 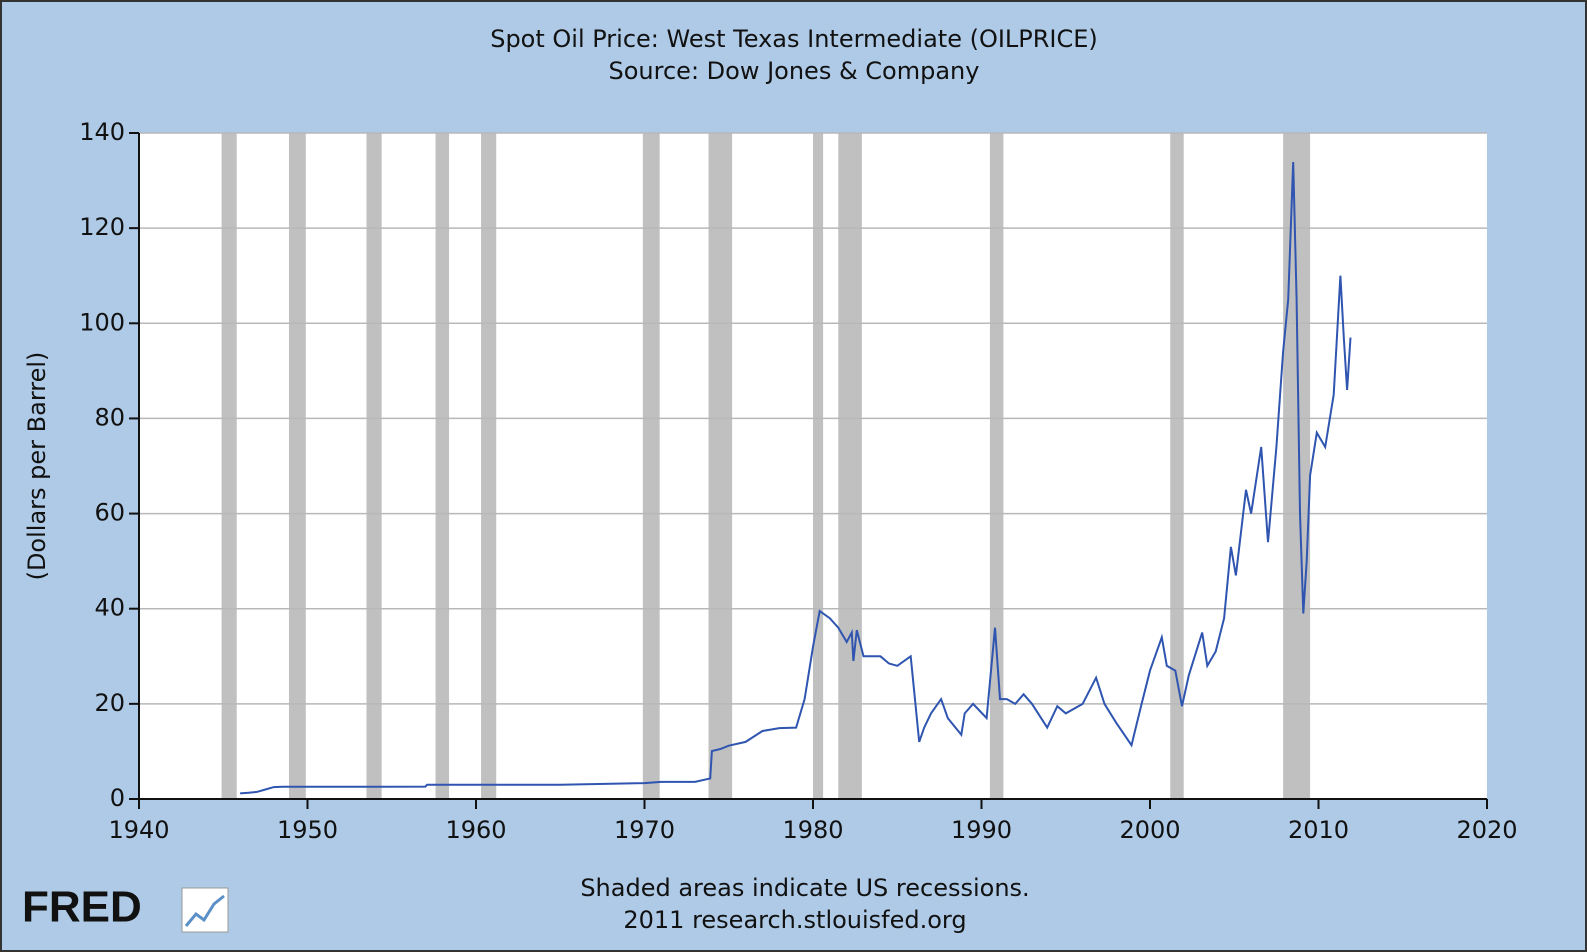 I want to click on y-tick-label: 0, so click(x=117, y=798).